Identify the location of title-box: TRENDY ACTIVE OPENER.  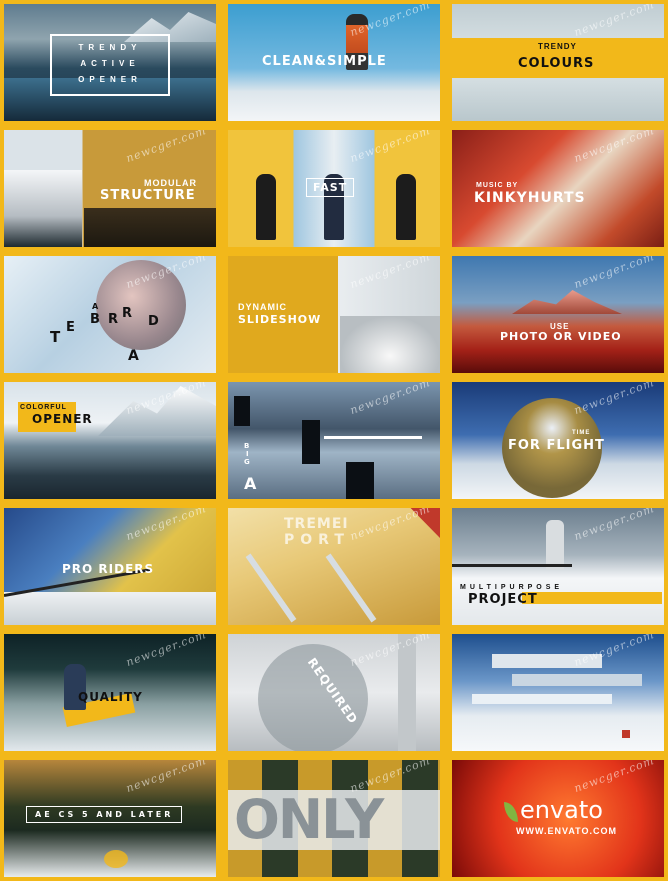
(110, 65).